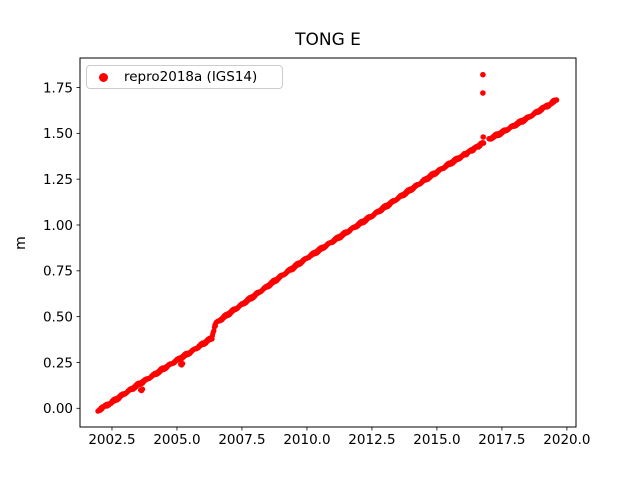  Describe the element at coordinates (328, 40) in the screenshot. I see `chart-title: TONG E` at that location.